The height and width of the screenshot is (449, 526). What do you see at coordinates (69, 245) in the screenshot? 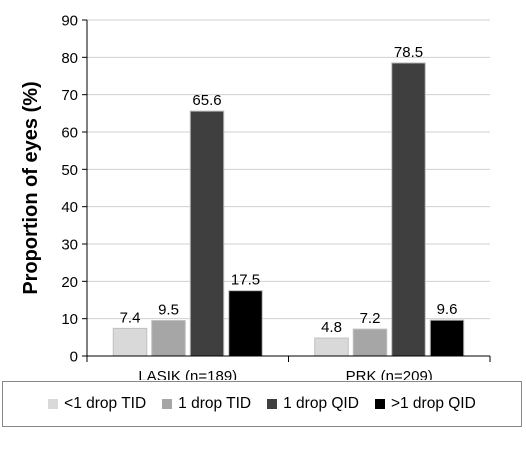
I see `y-tick-label: 30` at bounding box center [69, 245].